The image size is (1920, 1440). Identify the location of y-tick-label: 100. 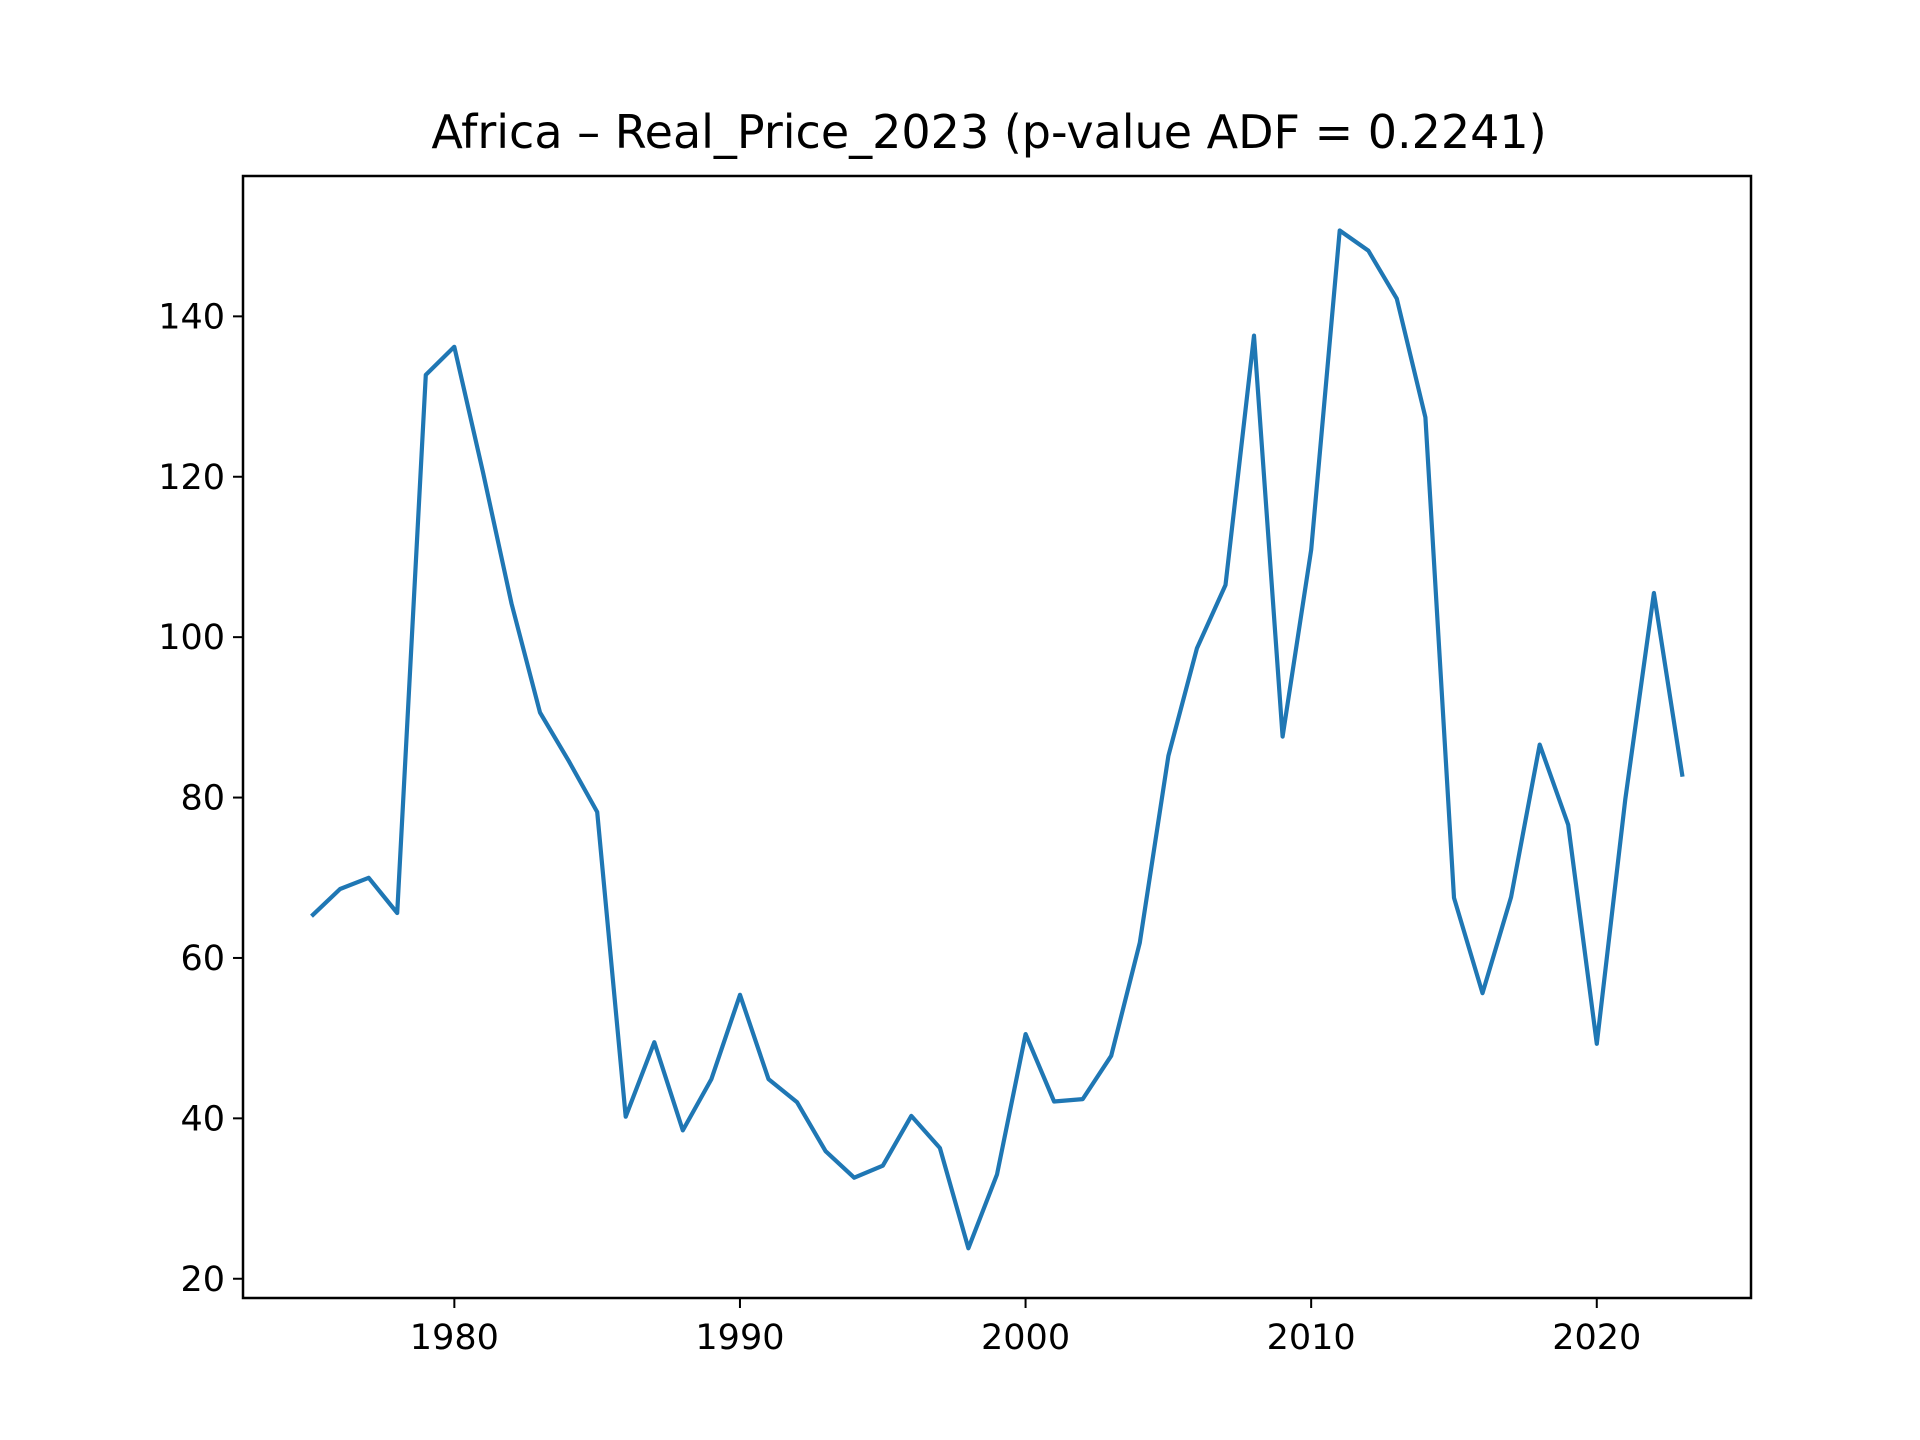
(191, 638).